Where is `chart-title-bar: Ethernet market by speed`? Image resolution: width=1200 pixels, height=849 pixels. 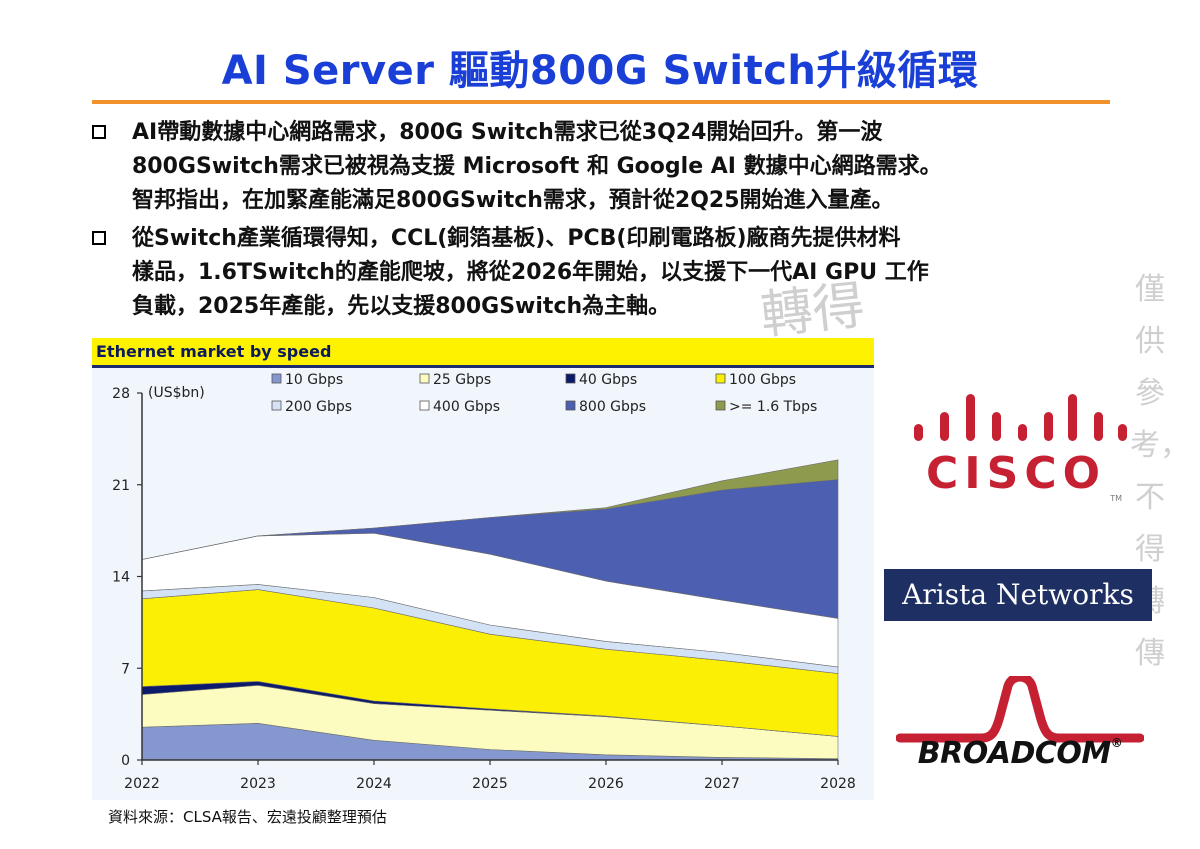
chart-title-bar: Ethernet market by speed is located at coordinates (483, 353).